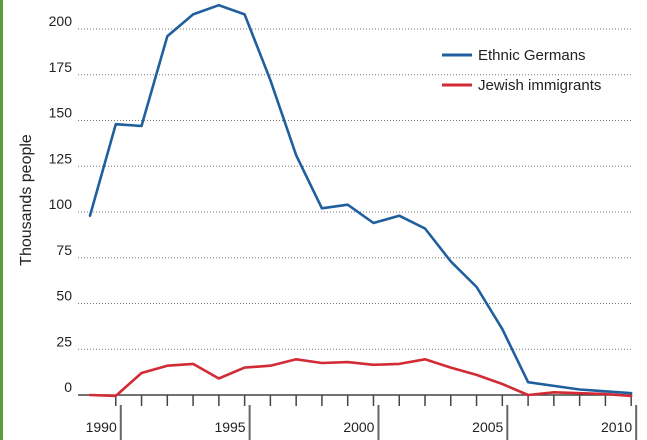 This screenshot has height=440, width=647. What do you see at coordinates (61, 21) in the screenshot?
I see `y-tick-label: 200` at bounding box center [61, 21].